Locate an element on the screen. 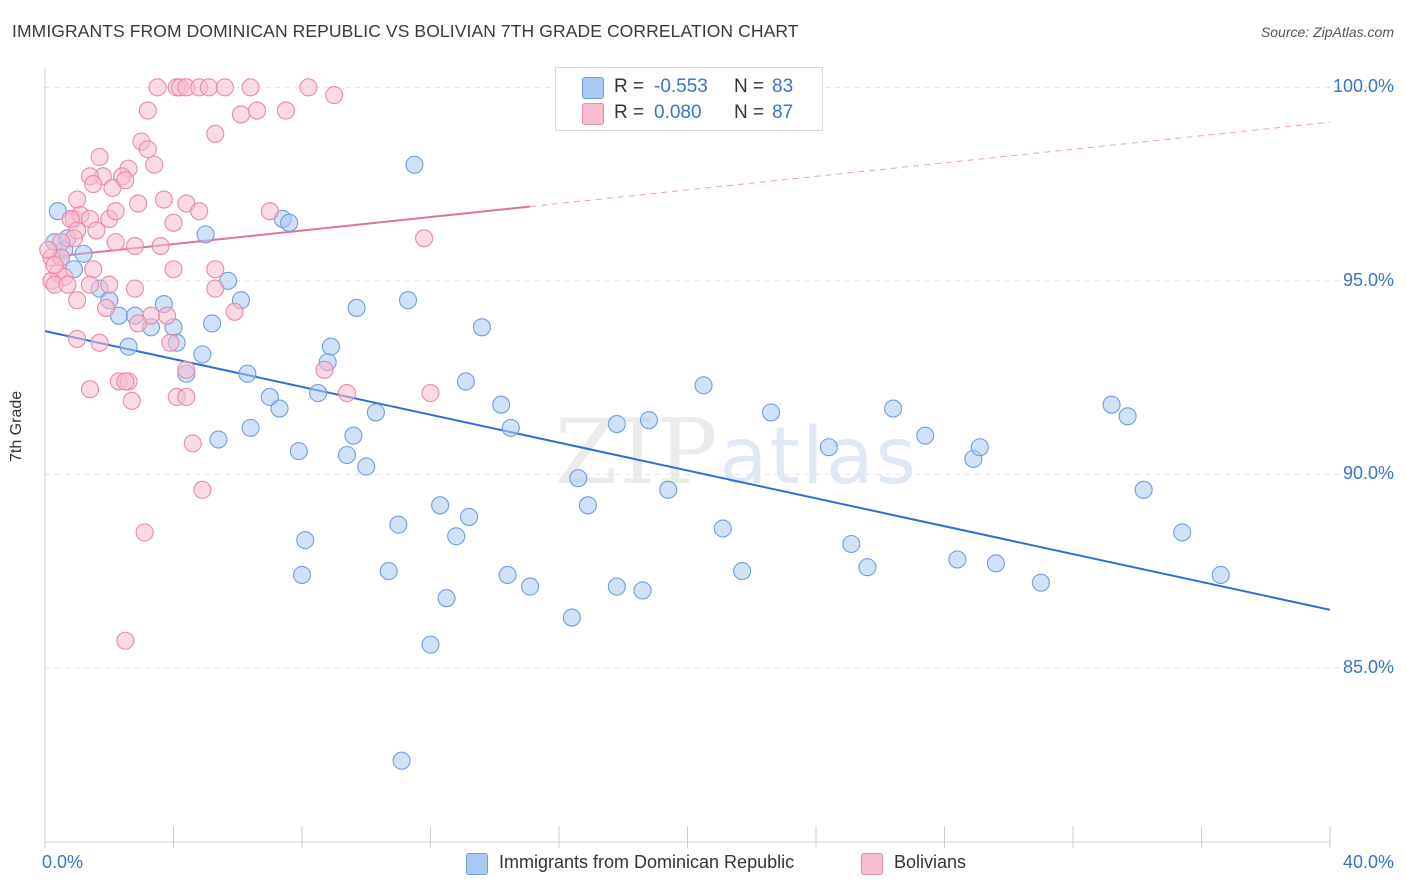  x-tick-label-max: 40.0% is located at coordinates (1368, 862).